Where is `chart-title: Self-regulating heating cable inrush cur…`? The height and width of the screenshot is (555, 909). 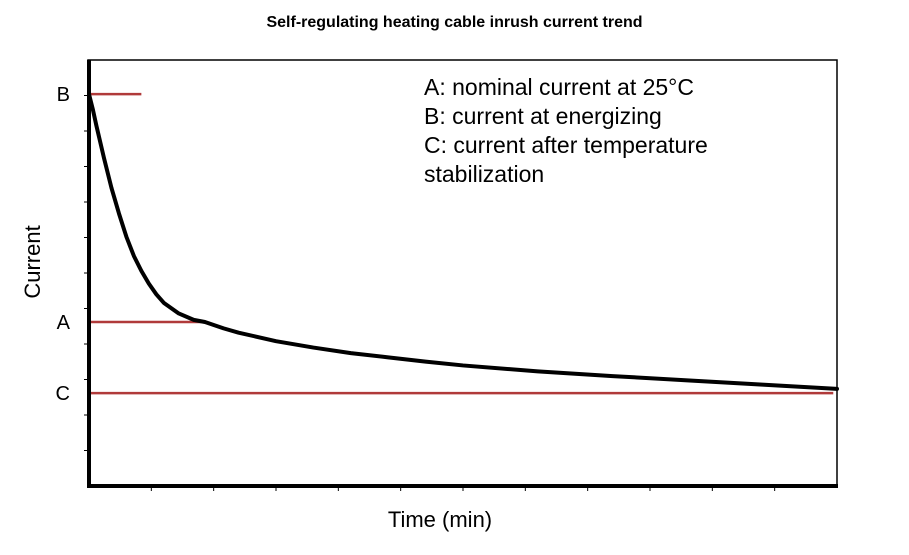
chart-title: Self-regulating heating cable inrush cur… is located at coordinates (454, 22).